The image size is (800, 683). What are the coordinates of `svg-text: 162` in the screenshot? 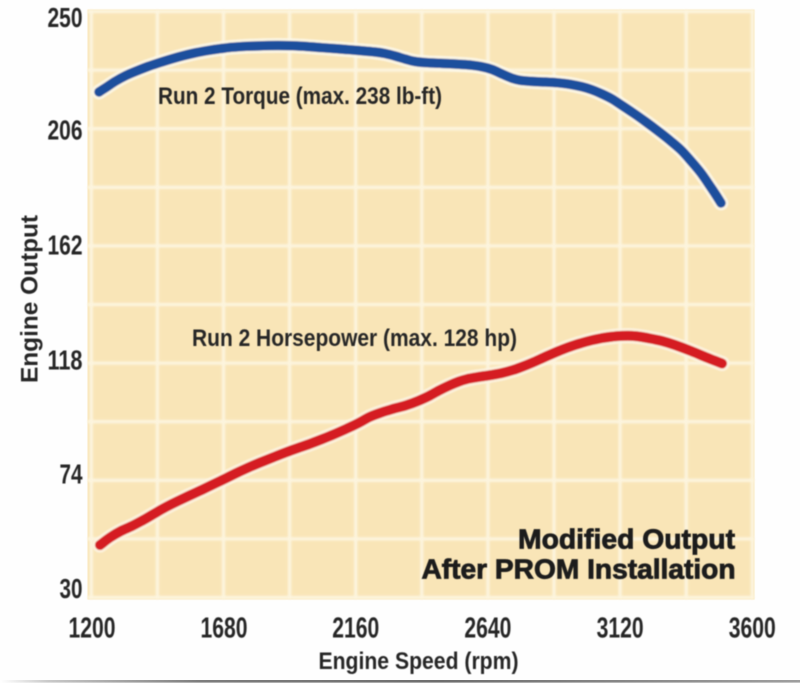 It's located at (65, 245).